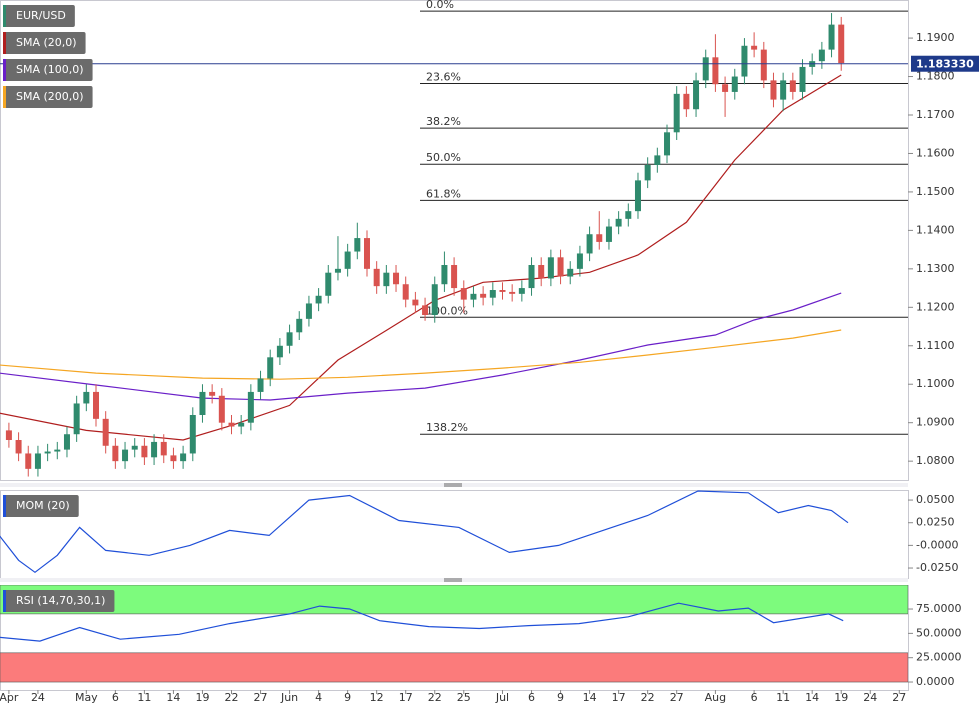 The image size is (979, 710). Describe the element at coordinates (935, 114) in the screenshot. I see `y-tick-label: 1.1700` at that location.